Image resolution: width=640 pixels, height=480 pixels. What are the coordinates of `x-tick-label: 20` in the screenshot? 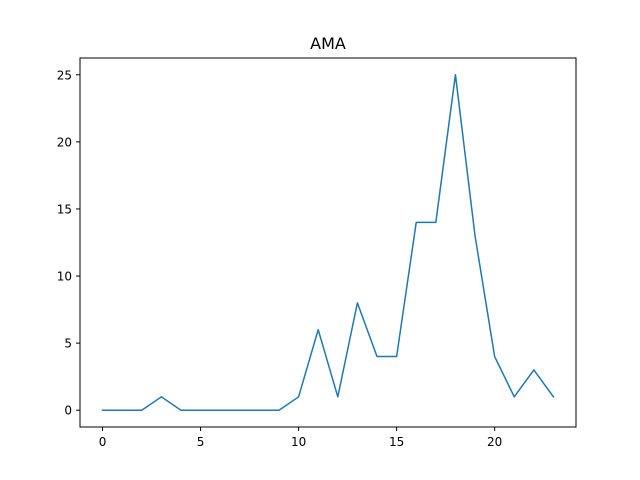 It's located at (494, 442).